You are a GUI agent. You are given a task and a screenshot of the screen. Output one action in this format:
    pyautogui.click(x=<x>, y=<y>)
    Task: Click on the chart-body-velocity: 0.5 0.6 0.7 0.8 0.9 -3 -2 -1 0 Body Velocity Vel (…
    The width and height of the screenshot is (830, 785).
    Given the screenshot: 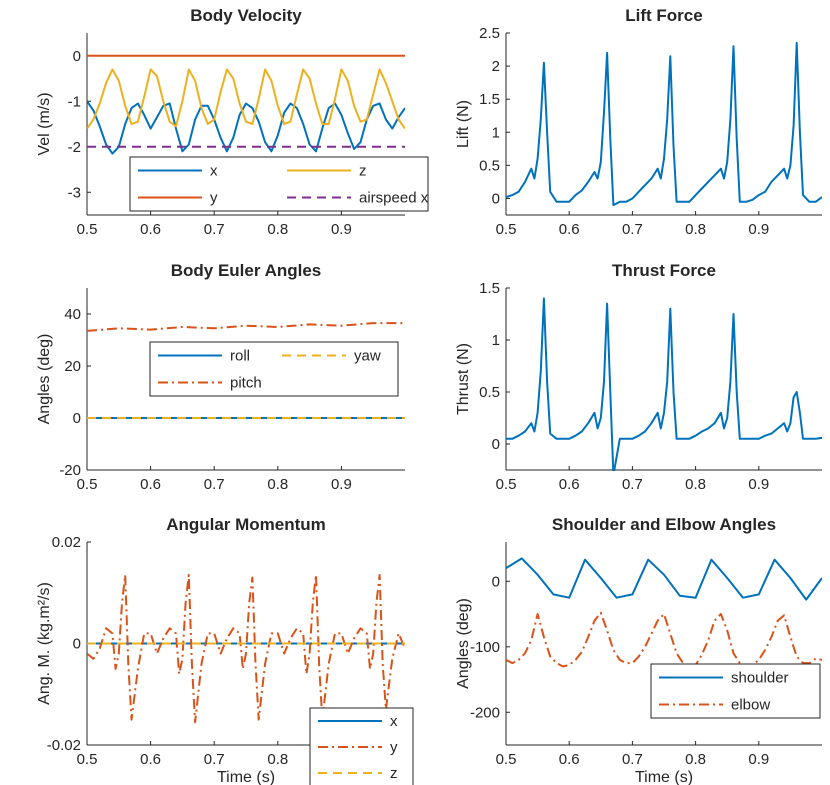 What is the action you would take?
    pyautogui.click(x=232, y=122)
    